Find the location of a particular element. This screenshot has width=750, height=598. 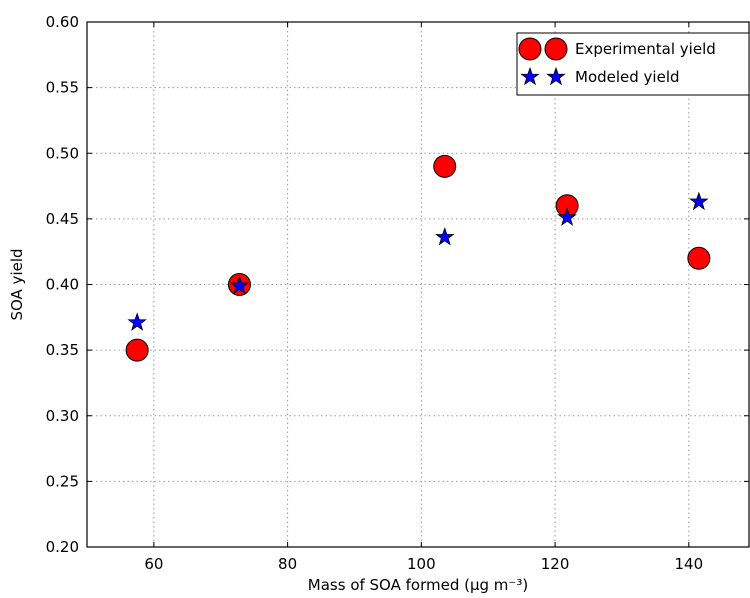

y-tick-label: 0.45 is located at coordinates (62, 219).